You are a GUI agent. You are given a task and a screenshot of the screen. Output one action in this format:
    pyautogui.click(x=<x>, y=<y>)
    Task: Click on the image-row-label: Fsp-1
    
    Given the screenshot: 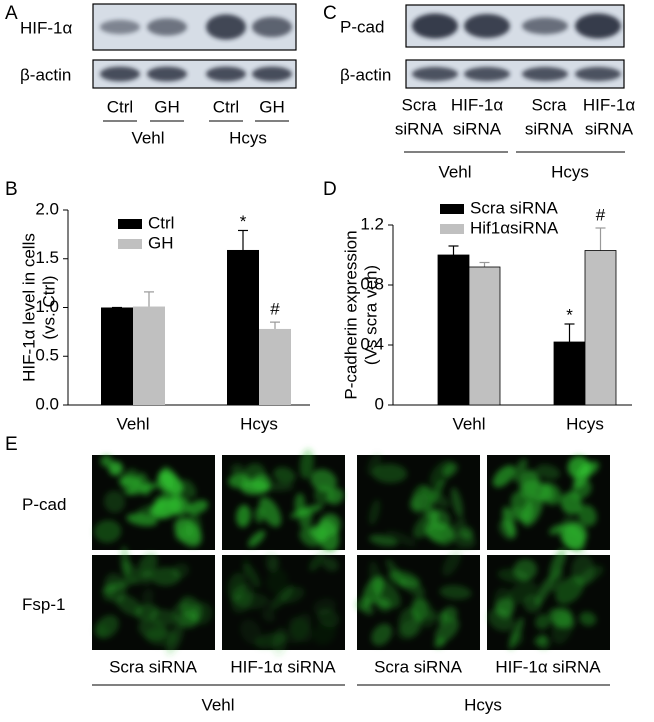 What is the action you would take?
    pyautogui.click(x=43, y=604)
    